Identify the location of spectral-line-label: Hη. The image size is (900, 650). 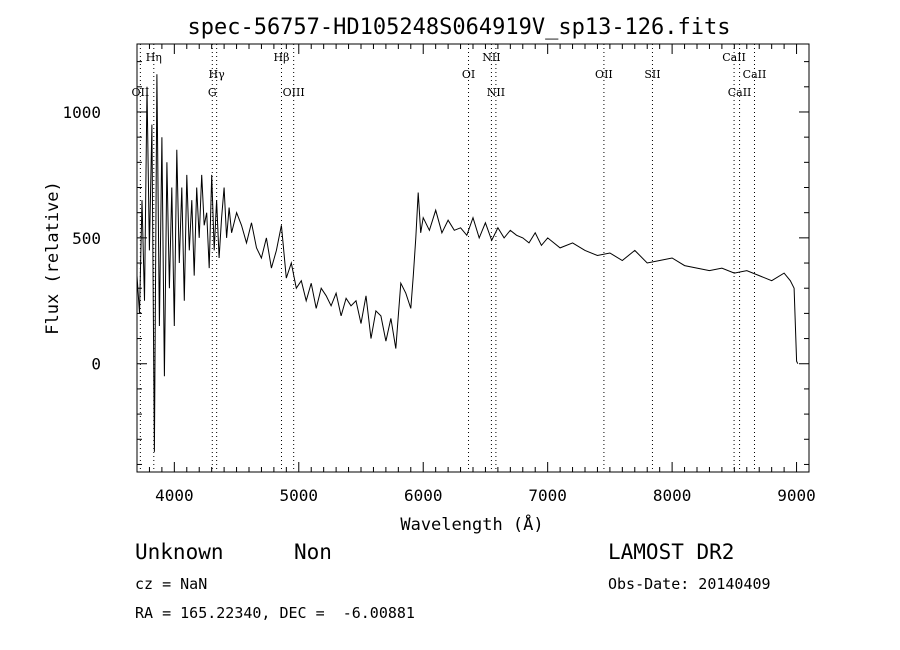
(154, 57).